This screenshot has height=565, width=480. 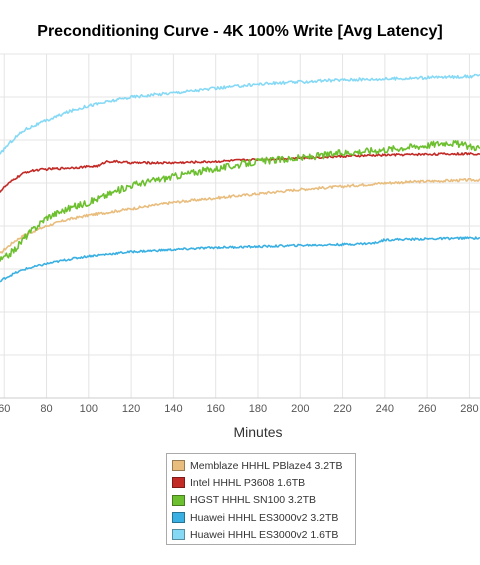 I want to click on legend-item: Intel HHHL P3608 1.6TB, so click(x=261, y=482).